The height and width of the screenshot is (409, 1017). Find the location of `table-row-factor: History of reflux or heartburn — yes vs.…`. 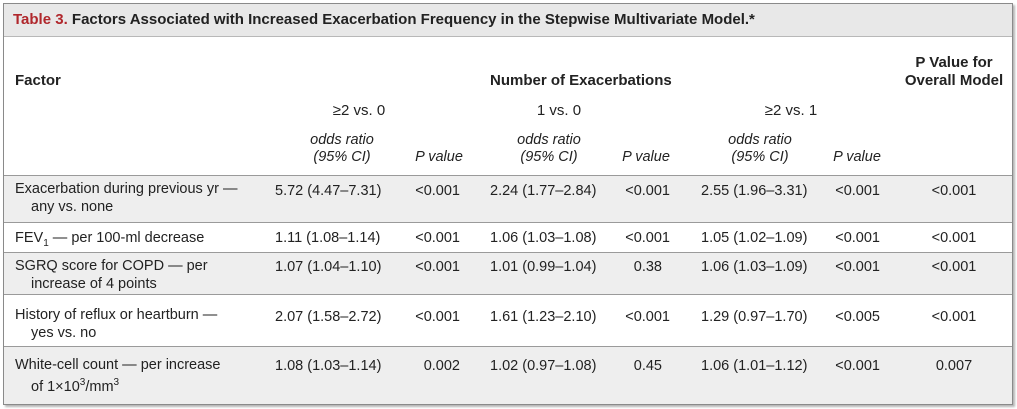

table-row-factor: History of reflux or heartburn — yes vs.… is located at coordinates (140, 324).